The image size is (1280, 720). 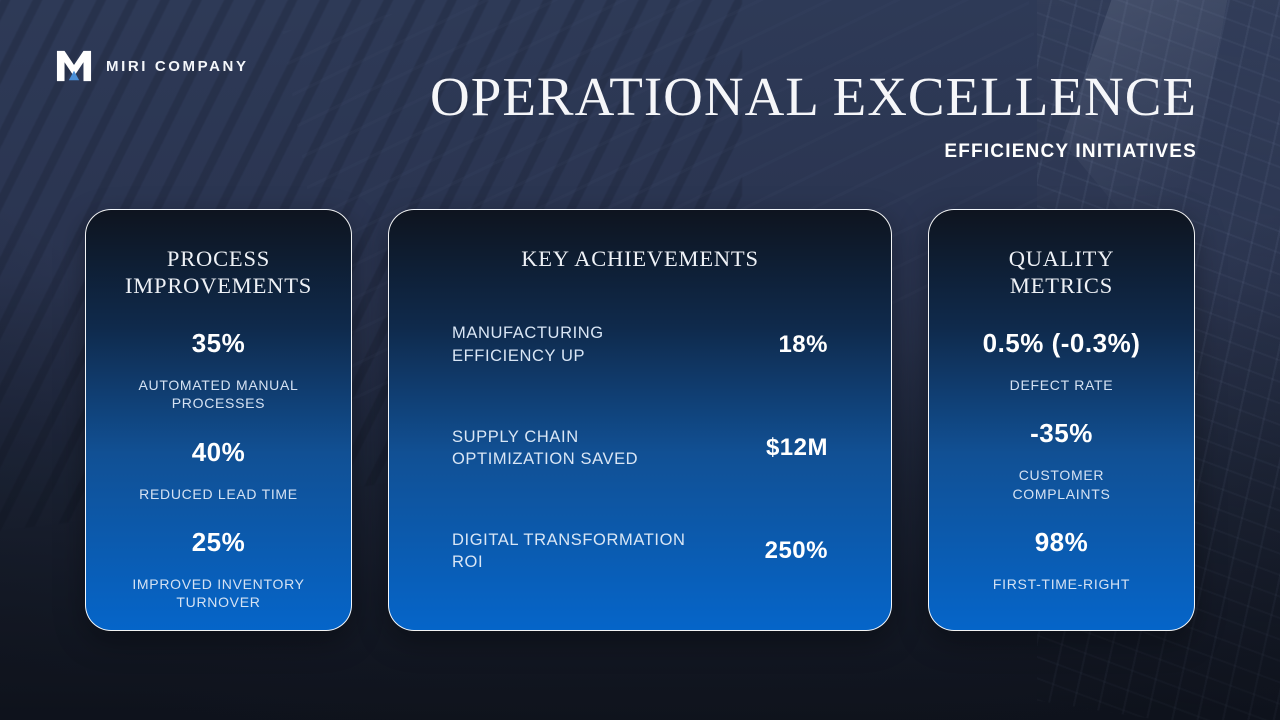 What do you see at coordinates (569, 550) in the screenshot?
I see `achievement-label: DIGITAL TRANSFORMATION ROI` at bounding box center [569, 550].